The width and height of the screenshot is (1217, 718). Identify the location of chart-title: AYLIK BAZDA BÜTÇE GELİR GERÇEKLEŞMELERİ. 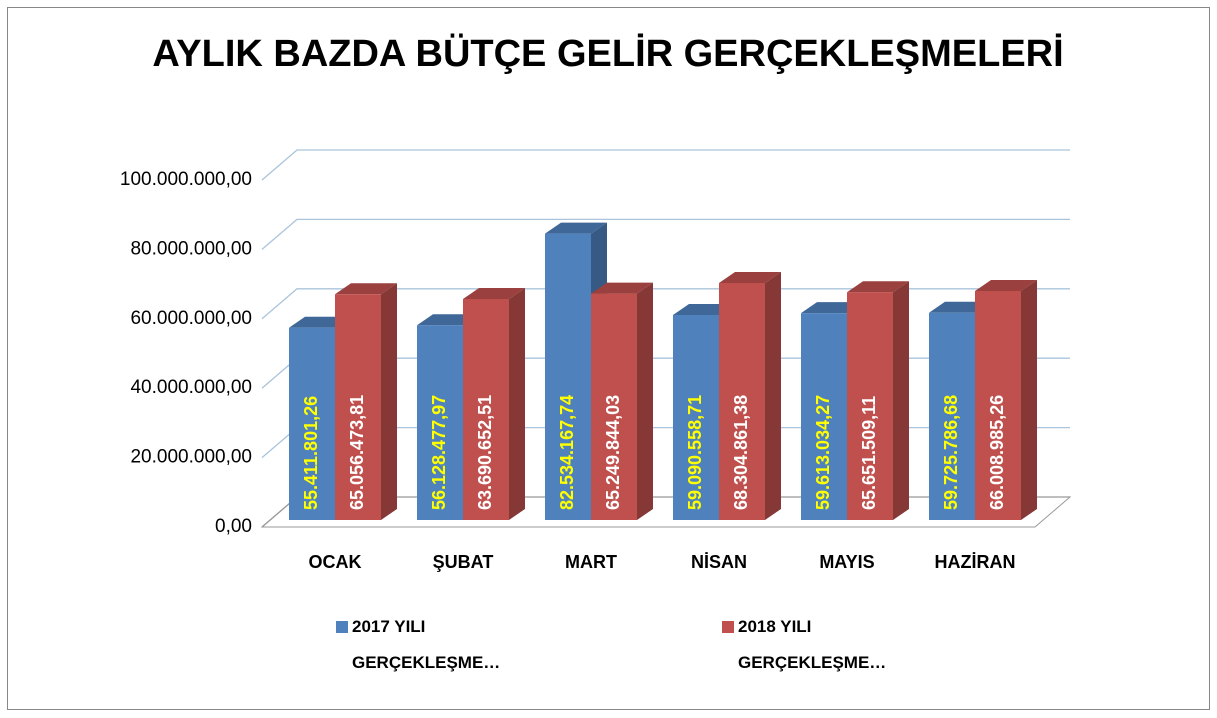
(607, 53).